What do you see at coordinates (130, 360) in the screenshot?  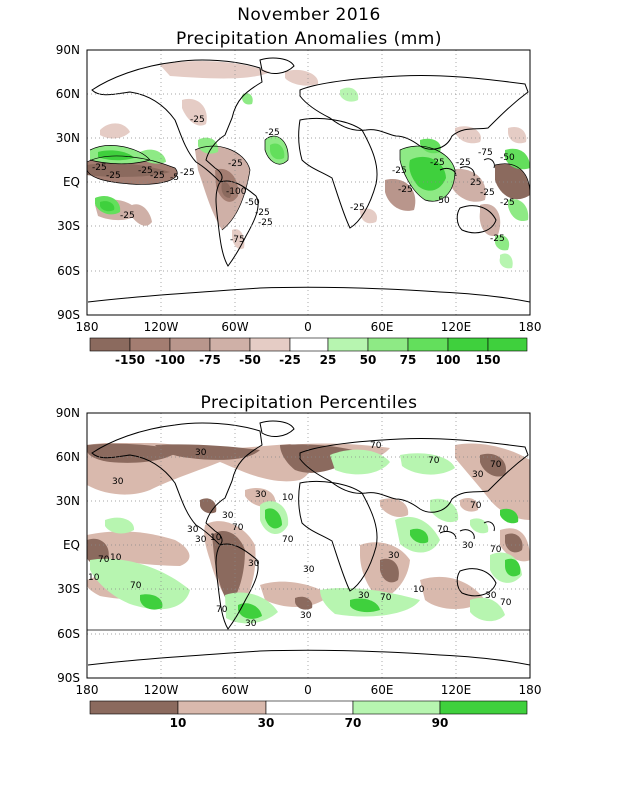 I see `legend-label: -150` at bounding box center [130, 360].